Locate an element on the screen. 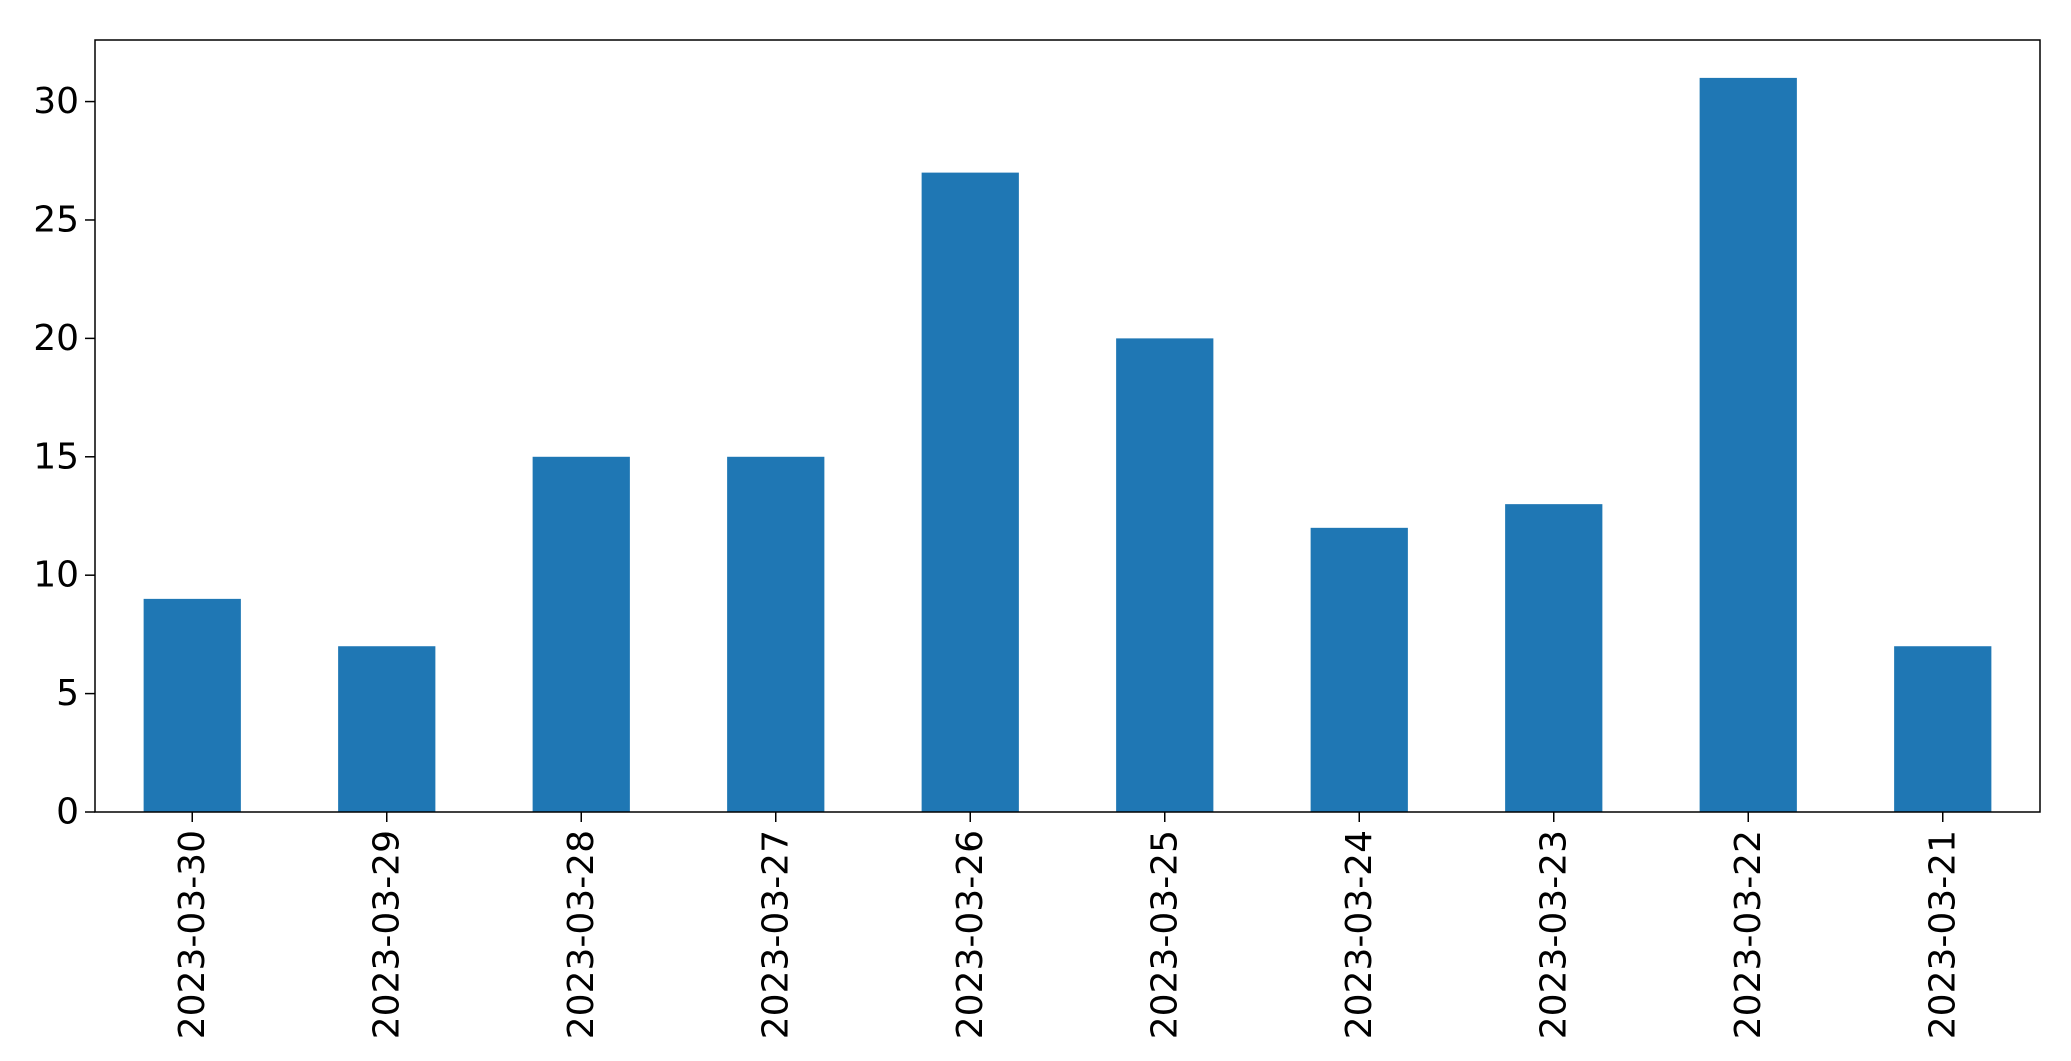 This screenshot has width=2071, height=1061. x-tick-label-2023-03-27: 2023-03-27 is located at coordinates (775, 934).